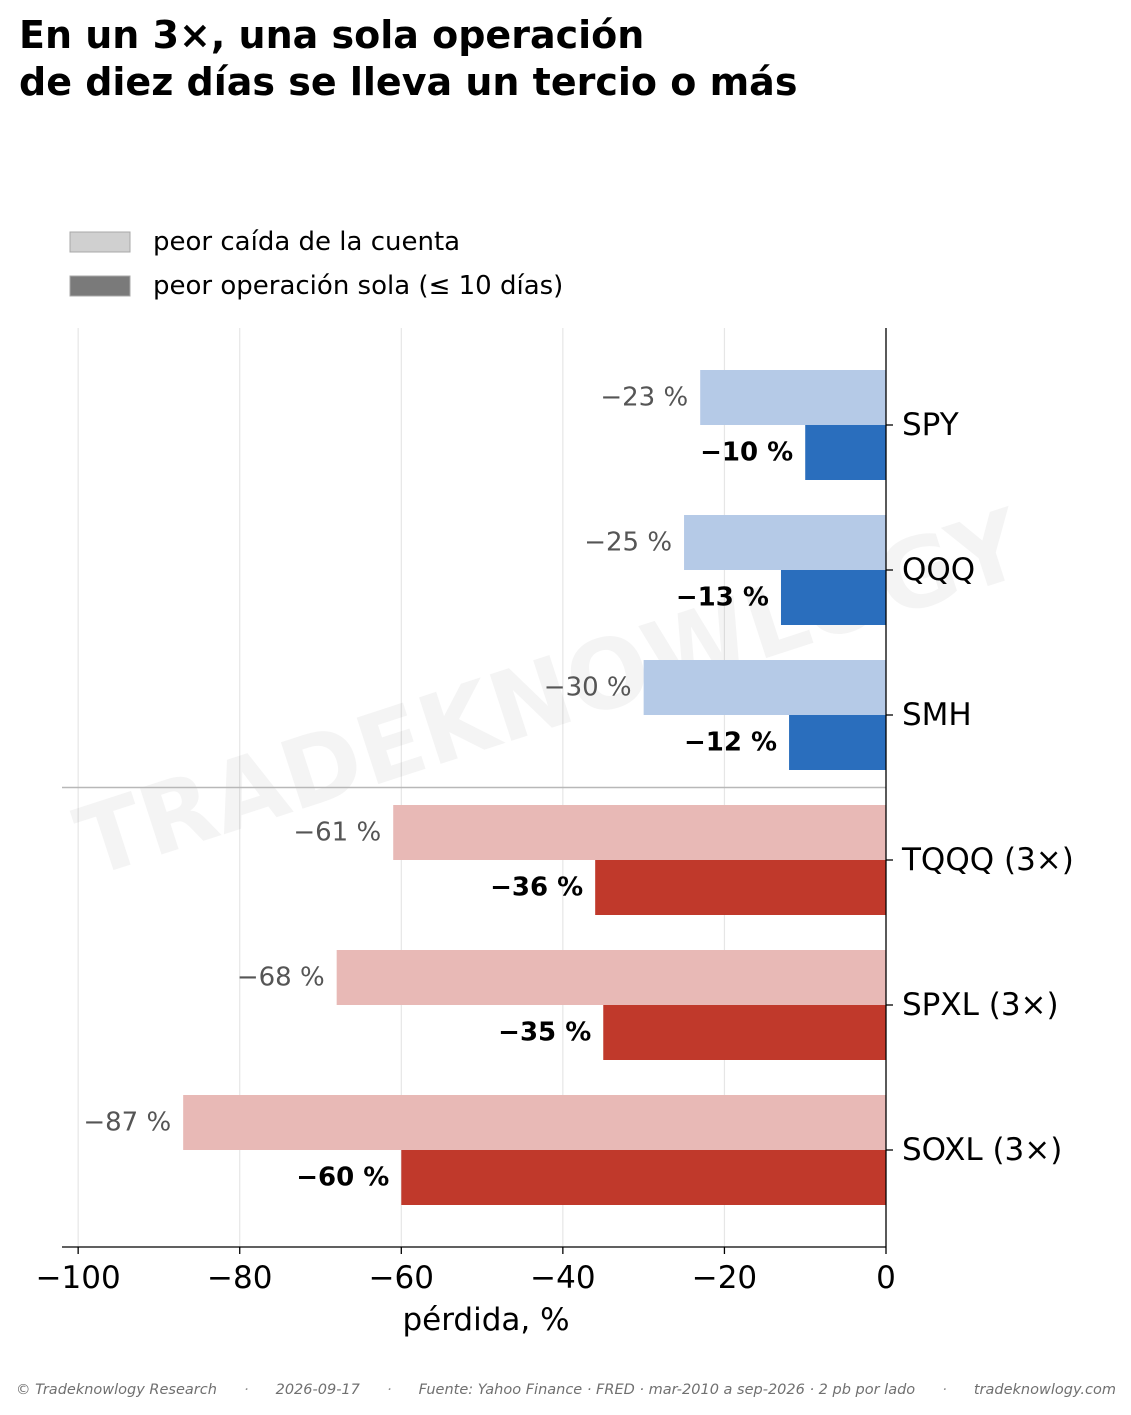 The width and height of the screenshot is (1131, 1415). I want to click on data-label-drawdown: −30 %, so click(588, 688).